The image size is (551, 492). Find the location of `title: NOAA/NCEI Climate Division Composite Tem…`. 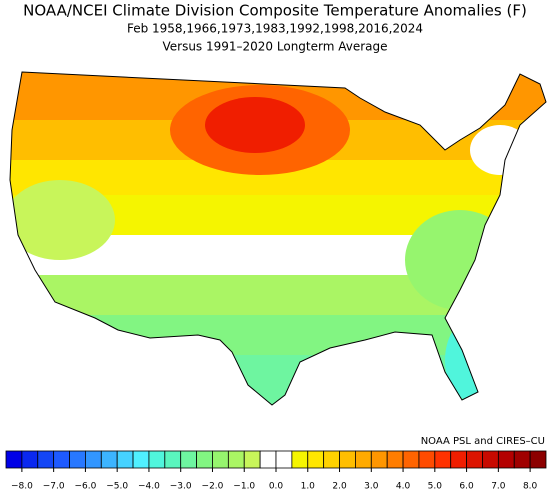

title: NOAA/NCEI Climate Division Composite Tem… is located at coordinates (275, 11).